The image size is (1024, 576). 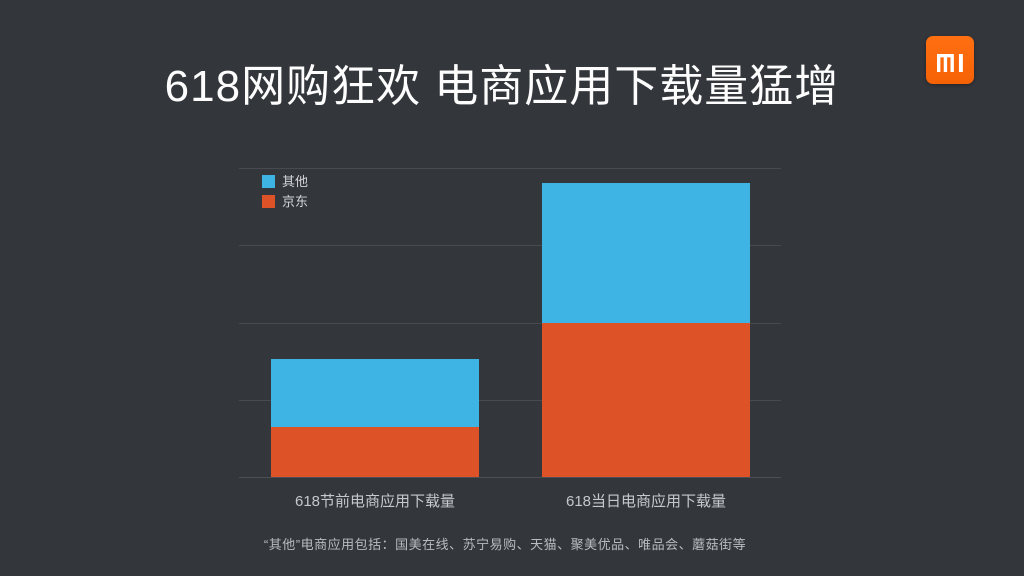 What do you see at coordinates (502, 86) in the screenshot?
I see `page-title: 618网购狂欢 电商应用下载量猛增` at bounding box center [502, 86].